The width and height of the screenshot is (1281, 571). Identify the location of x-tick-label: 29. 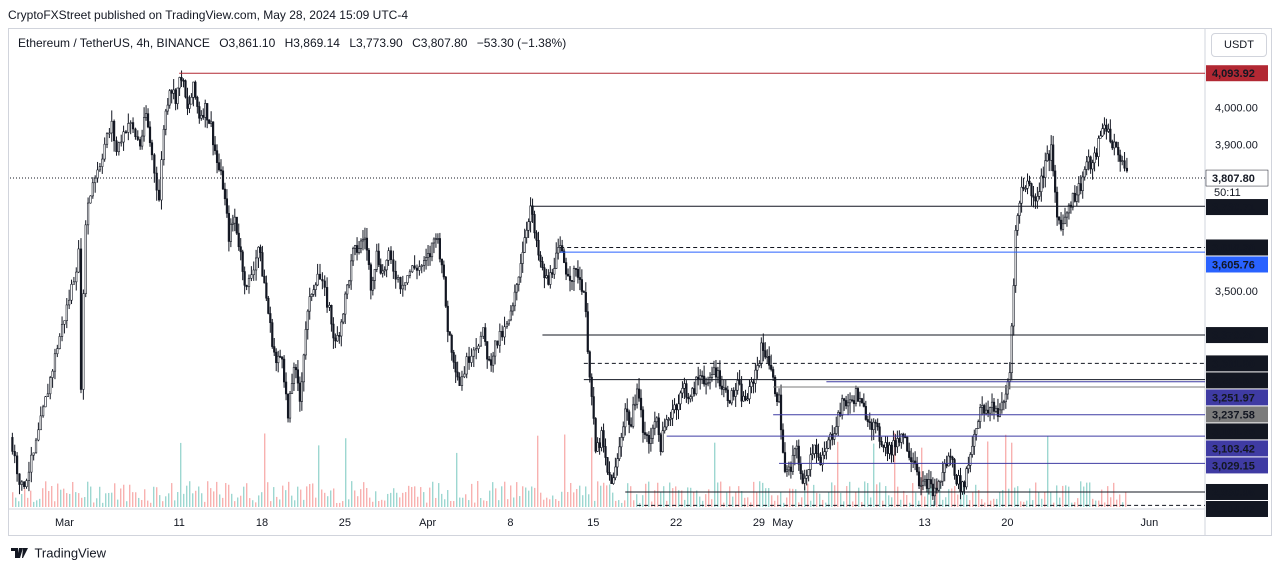
(759, 523).